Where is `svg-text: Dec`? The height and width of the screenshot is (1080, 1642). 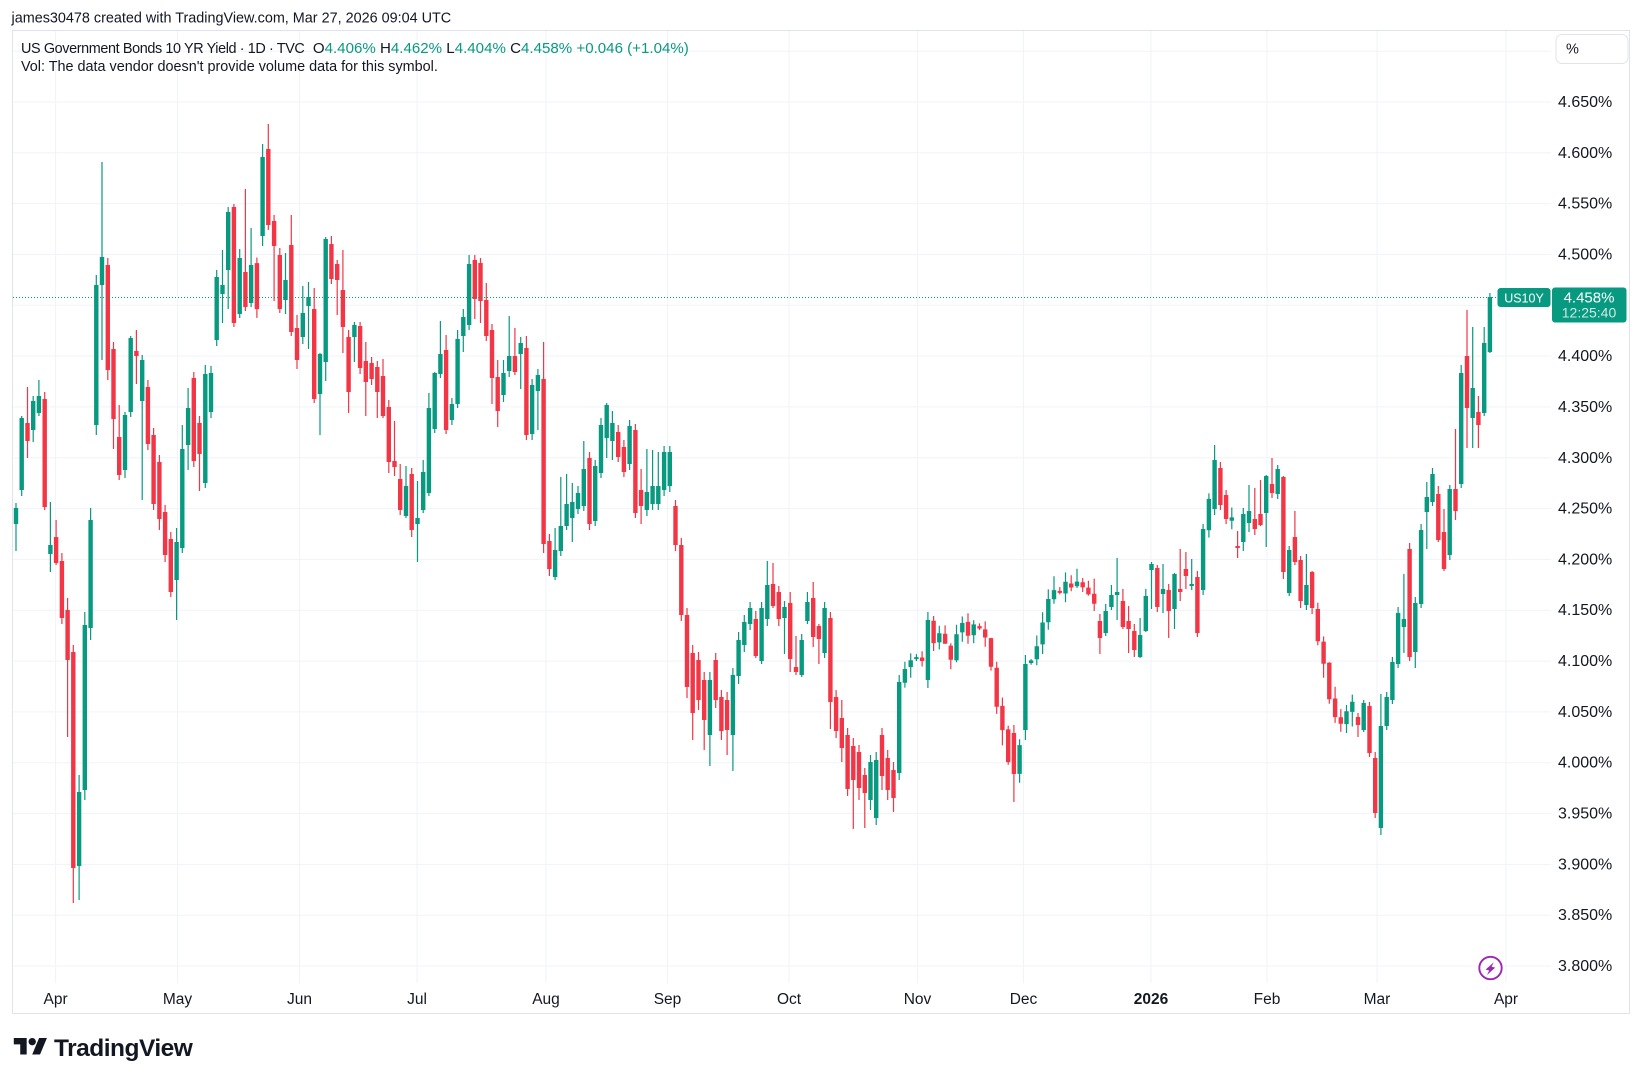 svg-text: Dec is located at coordinates (1024, 999).